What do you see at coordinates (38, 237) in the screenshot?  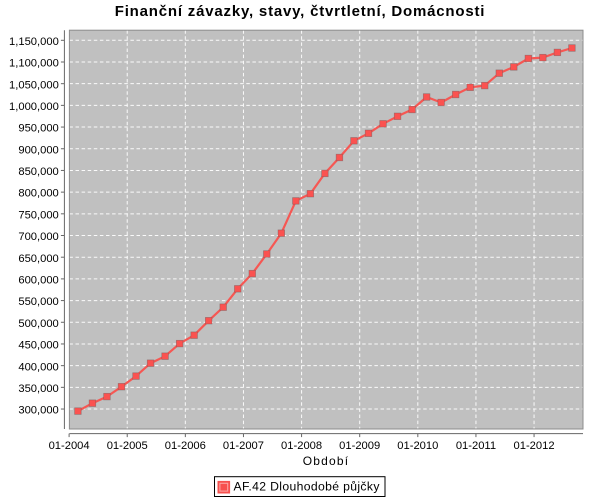 I see `svg-text: 700,000` at bounding box center [38, 237].